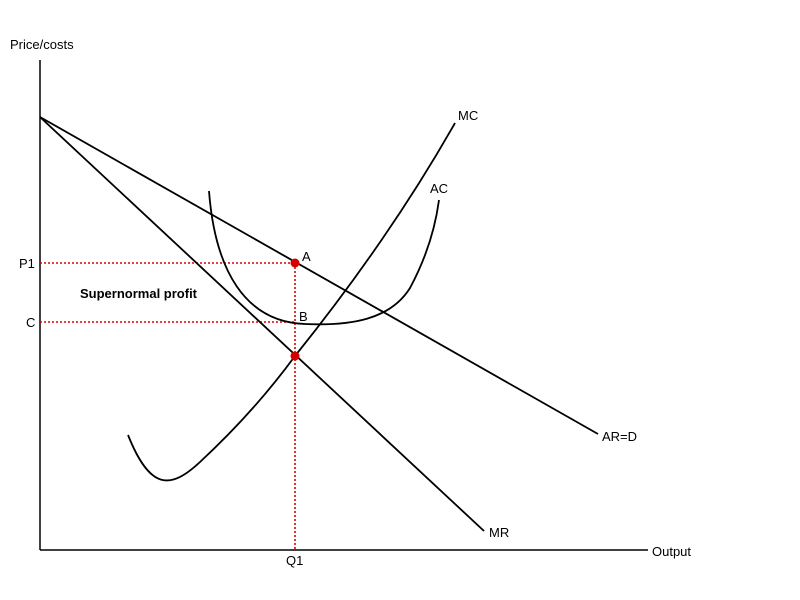 The image size is (800, 600). What do you see at coordinates (468, 115) in the screenshot?
I see `mc-label: MC` at bounding box center [468, 115].